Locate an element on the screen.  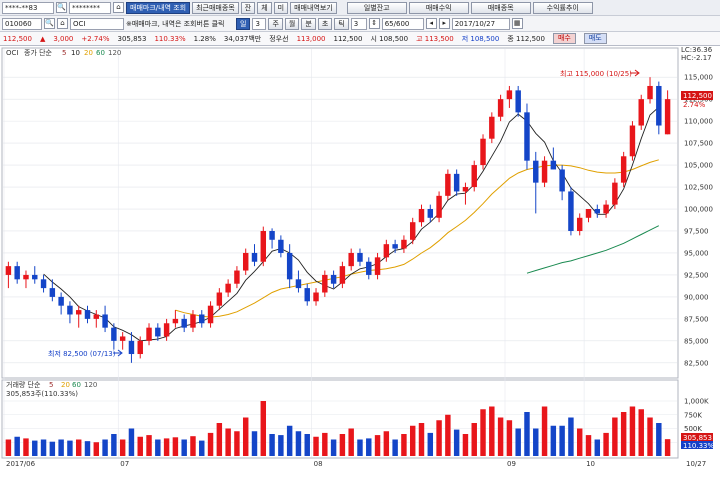
volume-bars is located at coordinates (338, 428).